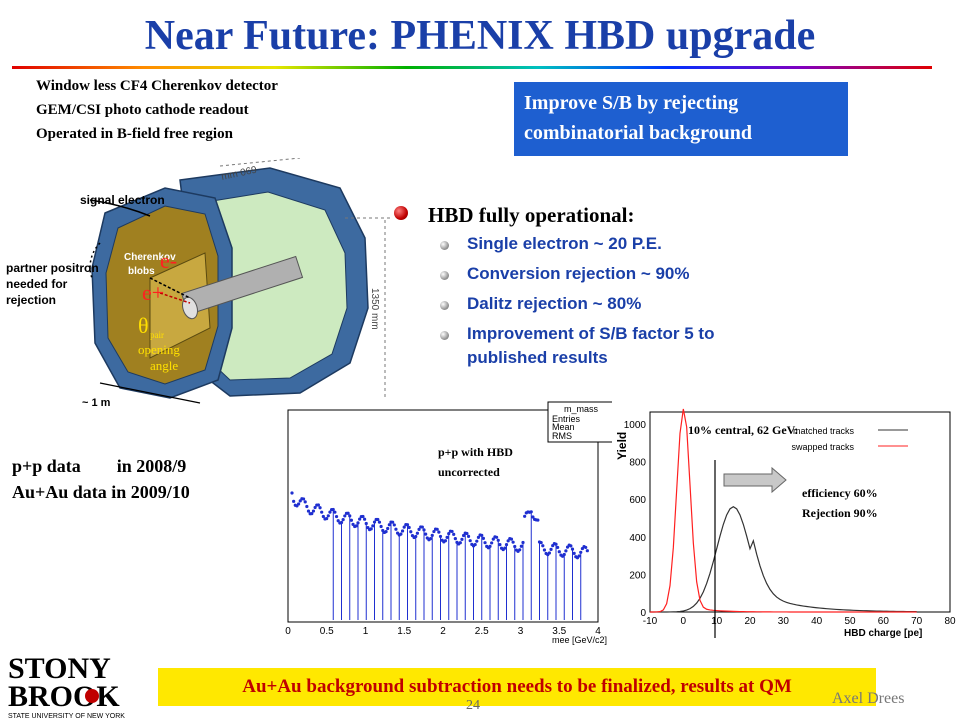 The width and height of the screenshot is (960, 720). Describe the element at coordinates (164, 365) in the screenshot. I see `label-opening: angle` at that location.